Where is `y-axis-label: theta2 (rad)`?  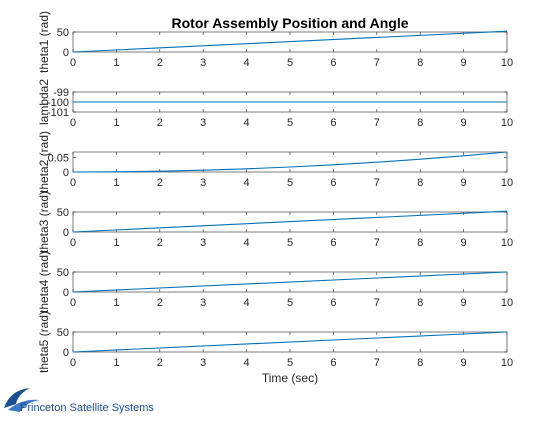
y-axis-label: theta2 (rad) is located at coordinates (44, 162).